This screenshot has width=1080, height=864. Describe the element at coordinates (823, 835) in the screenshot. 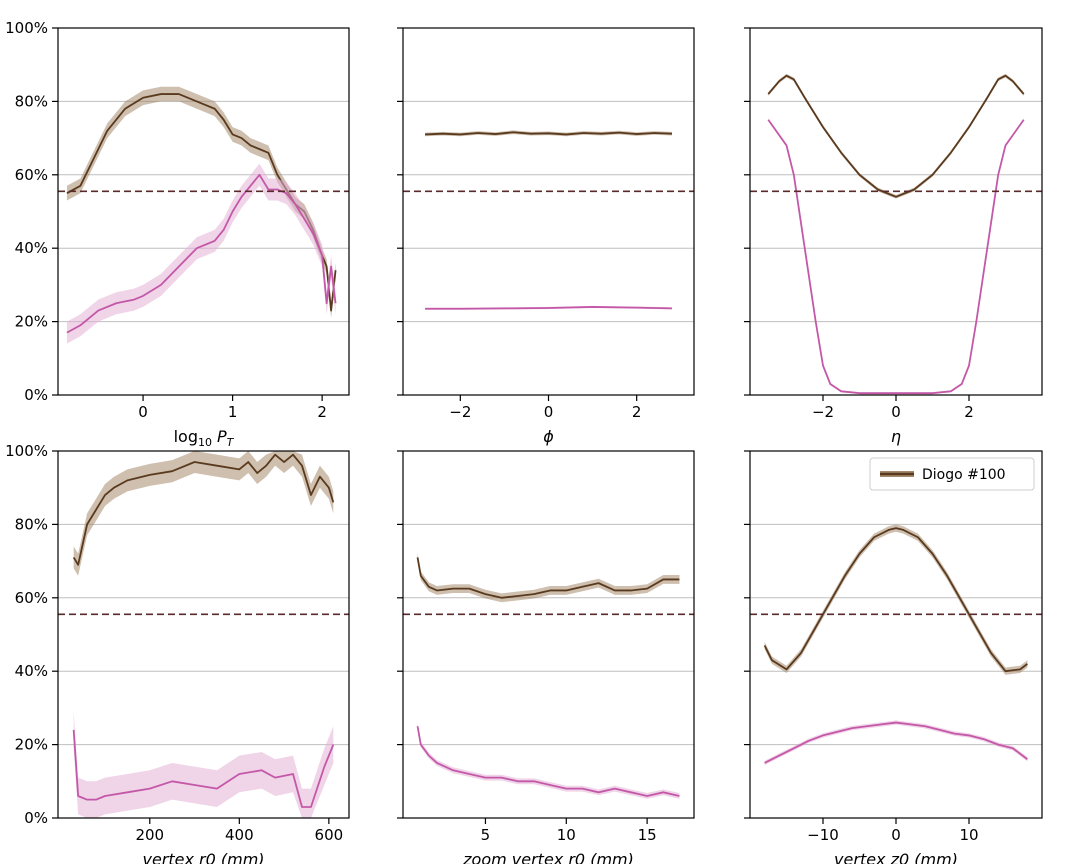

I see `x-tick-label: −10` at that location.